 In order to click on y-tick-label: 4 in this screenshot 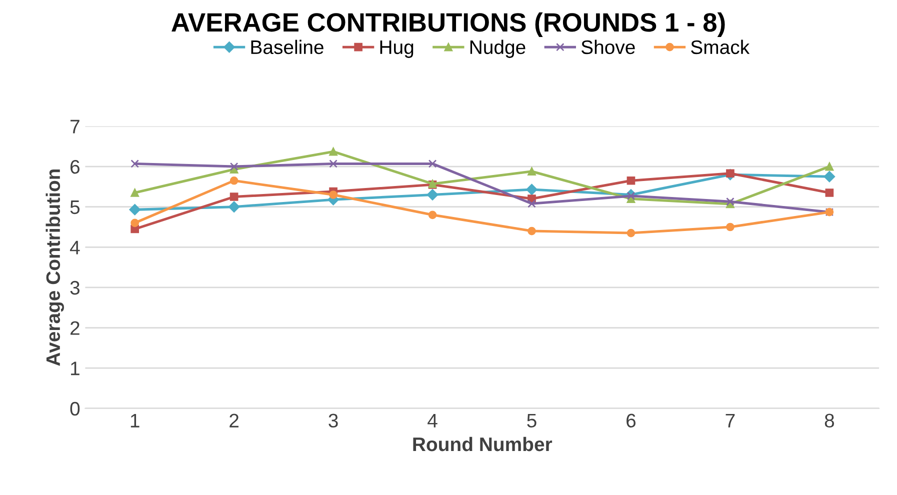, I will do `click(75, 247)`.